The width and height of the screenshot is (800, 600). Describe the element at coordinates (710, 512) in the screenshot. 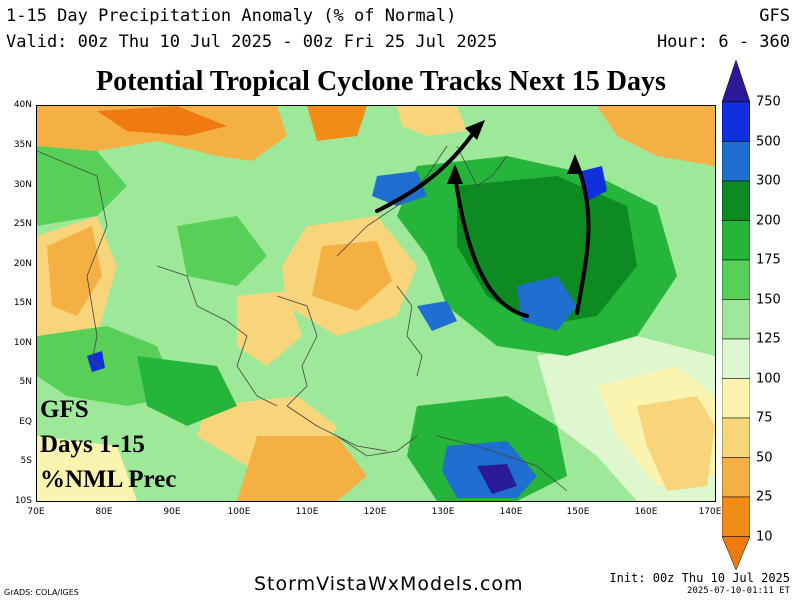

I see `lon-label: 170E` at that location.